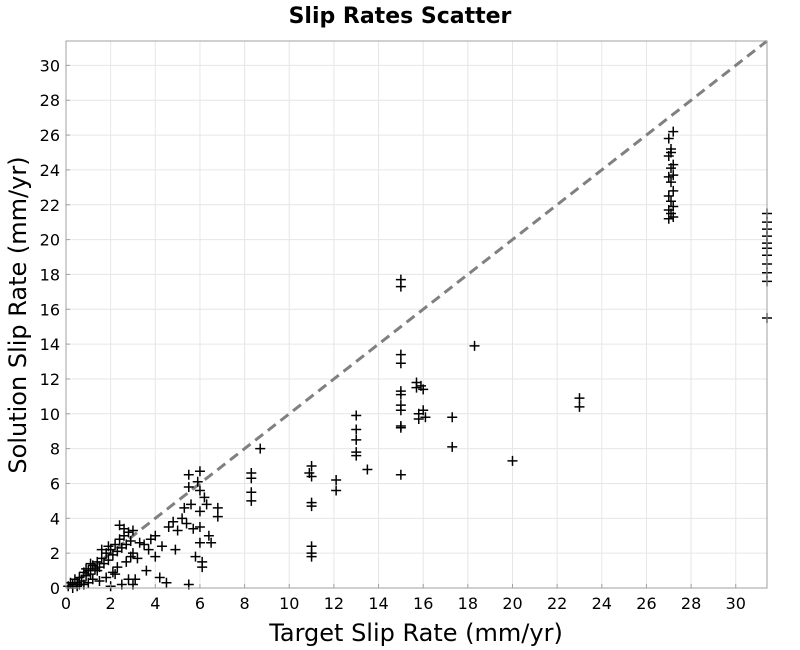  What do you see at coordinates (423, 603) in the screenshot?
I see `x-tick-label: 16` at bounding box center [423, 603].